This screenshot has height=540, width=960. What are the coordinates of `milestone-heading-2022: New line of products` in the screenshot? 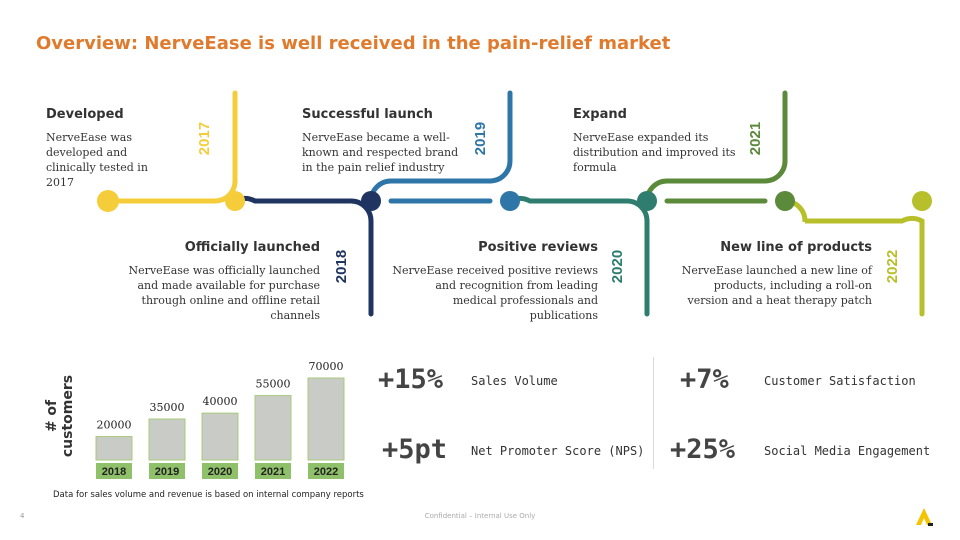 It's located at (796, 247).